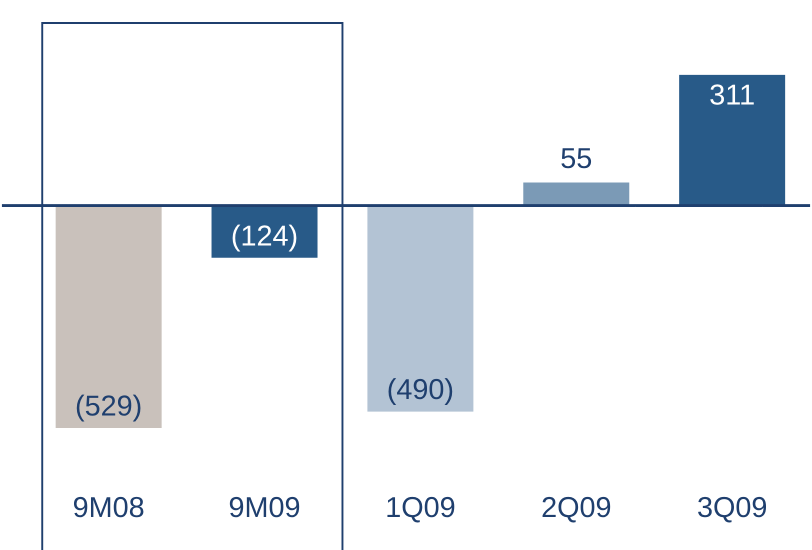  I want to click on data-label: 311, so click(732, 96).